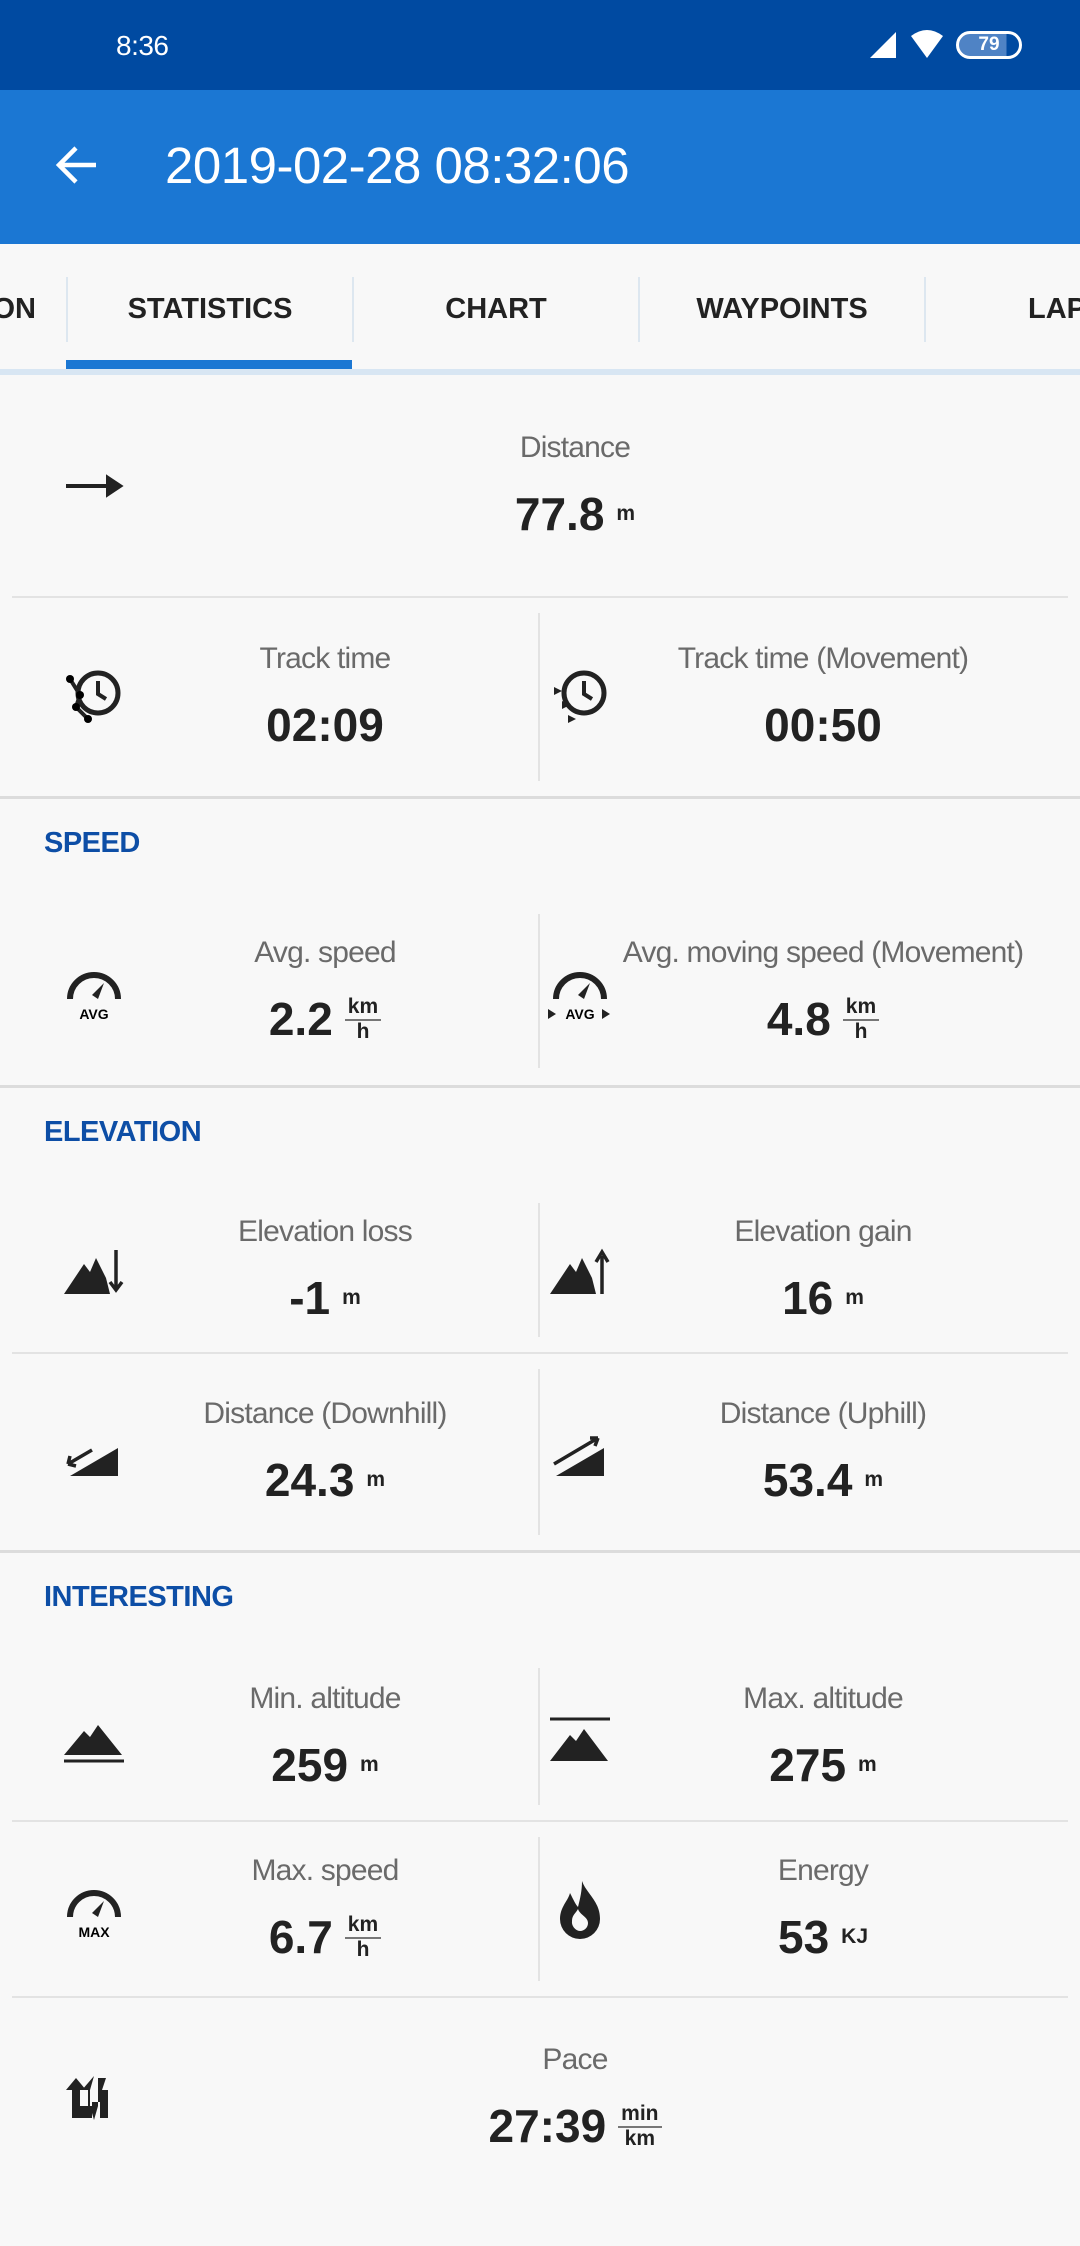 This screenshot has height=2246, width=1080. What do you see at coordinates (139, 1597) in the screenshot?
I see `section-header-interesting: INTERESTING` at bounding box center [139, 1597].